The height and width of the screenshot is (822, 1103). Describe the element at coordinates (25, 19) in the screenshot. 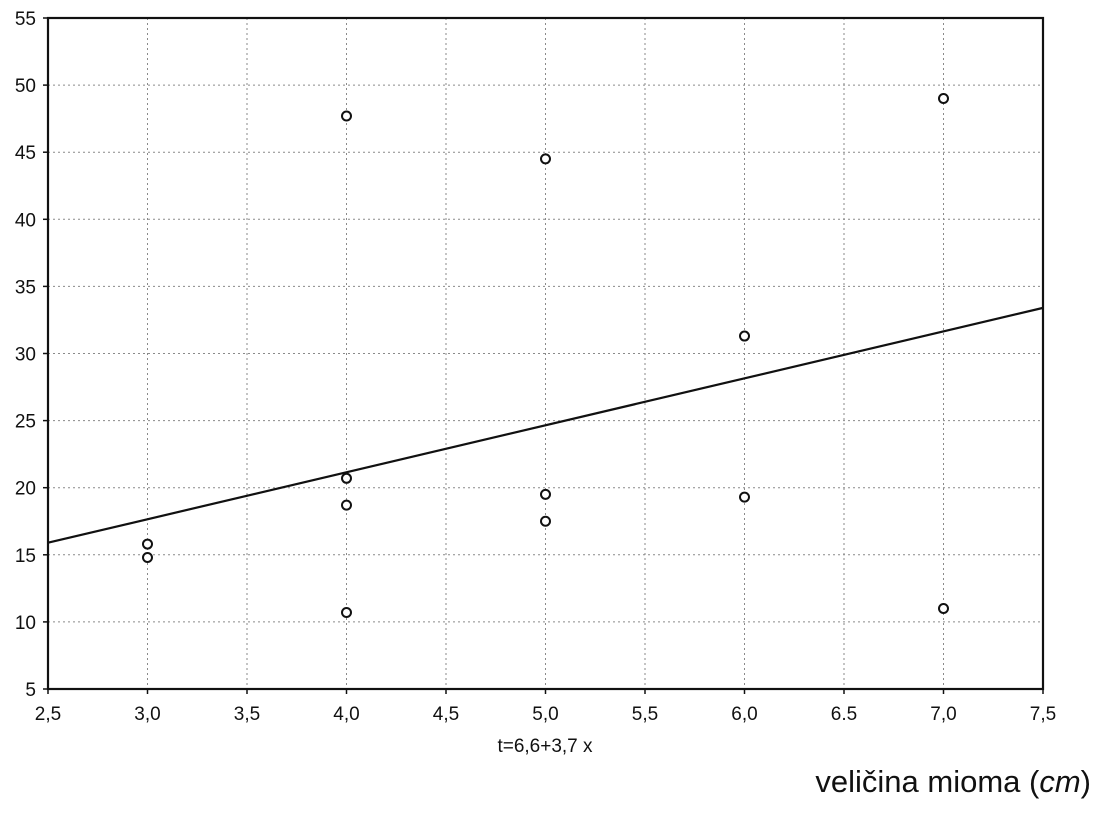

I see `y-tick-label-10: 55` at that location.